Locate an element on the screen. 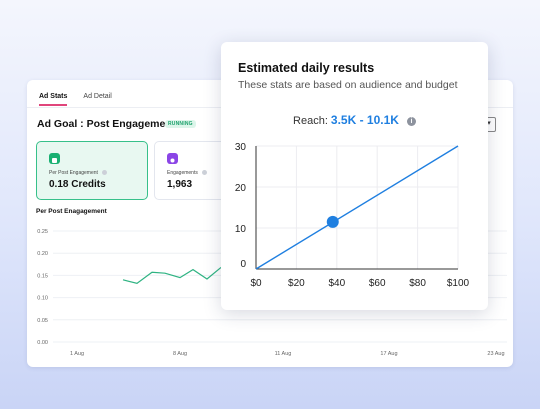  reach-label: Reach: is located at coordinates (310, 121).